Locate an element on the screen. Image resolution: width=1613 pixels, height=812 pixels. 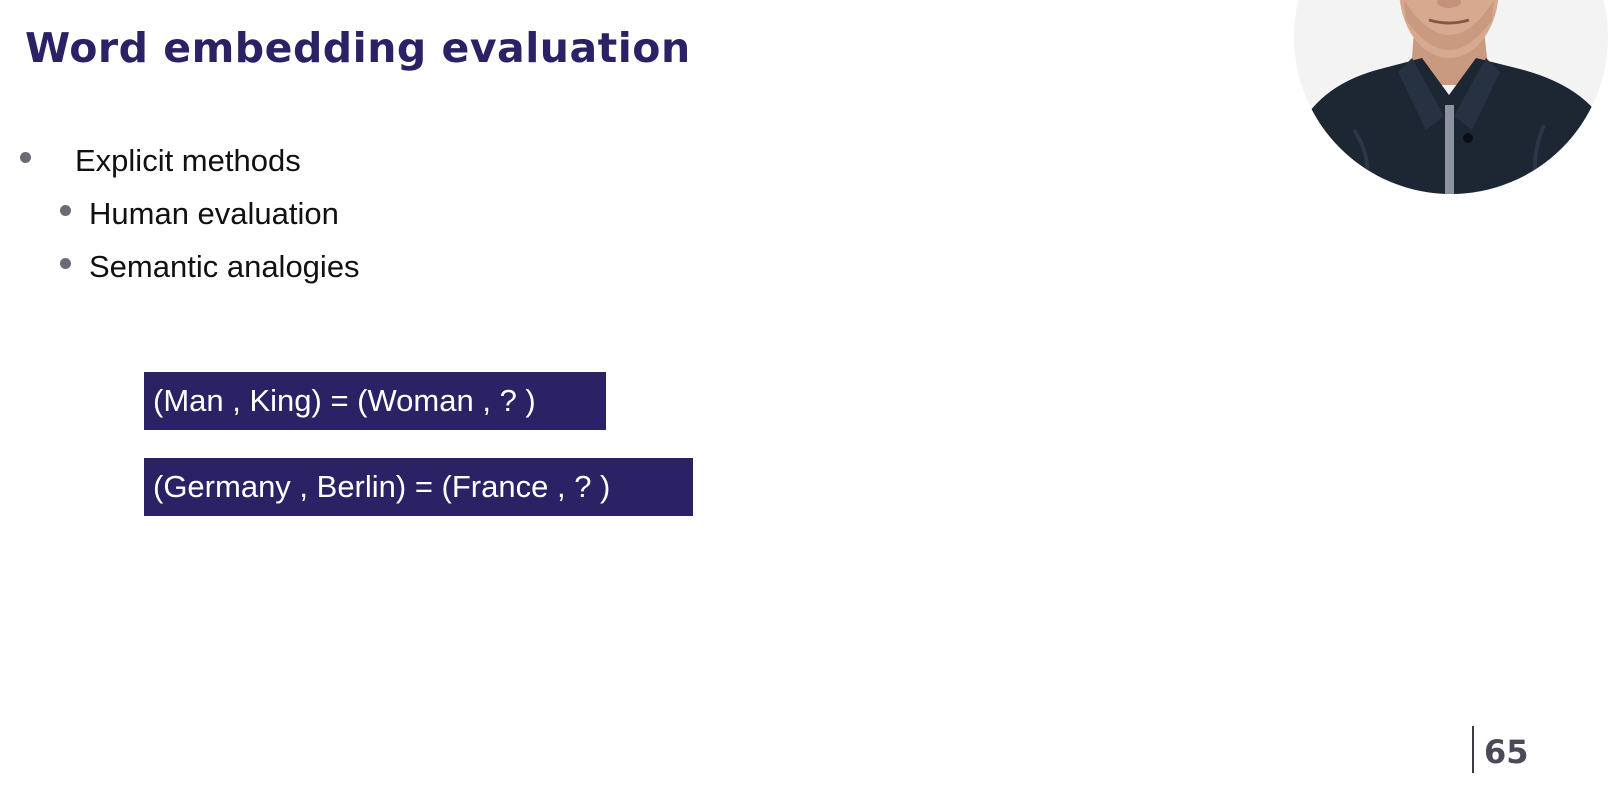
page-number-divider is located at coordinates (1473, 749).